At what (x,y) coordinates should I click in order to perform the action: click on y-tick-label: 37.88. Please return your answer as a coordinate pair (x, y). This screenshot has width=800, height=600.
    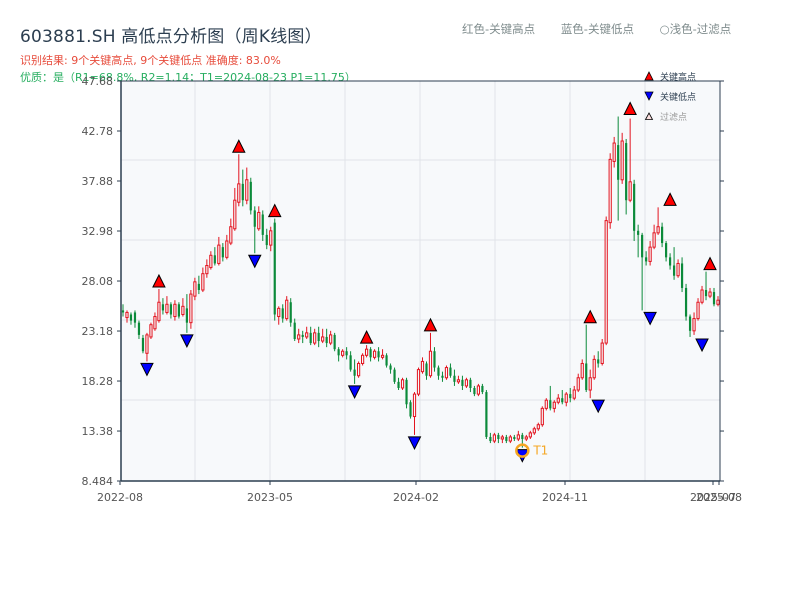
    Looking at the image, I should click on (98, 181).